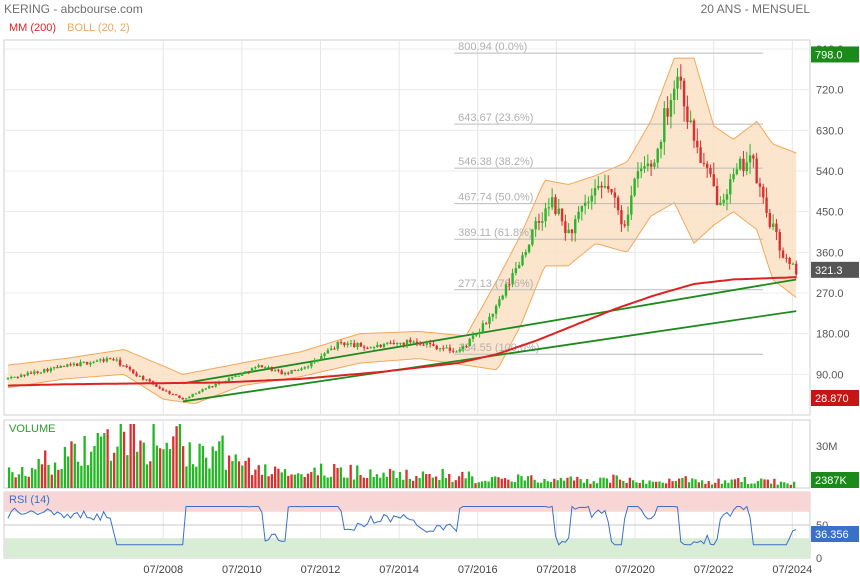  Describe the element at coordinates (98, 28) in the screenshot. I see `legend-bollinger: BOLL (20, 2)` at that location.